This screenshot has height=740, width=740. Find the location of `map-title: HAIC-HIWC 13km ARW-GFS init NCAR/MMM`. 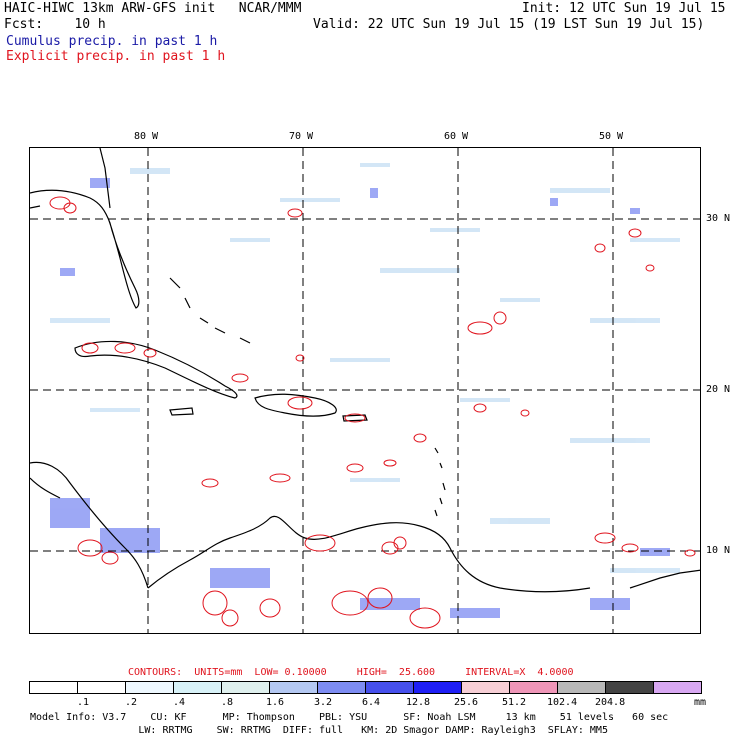

map-title: HAIC-HIWC 13km ARW-GFS init NCAR/MMM is located at coordinates (153, 8).